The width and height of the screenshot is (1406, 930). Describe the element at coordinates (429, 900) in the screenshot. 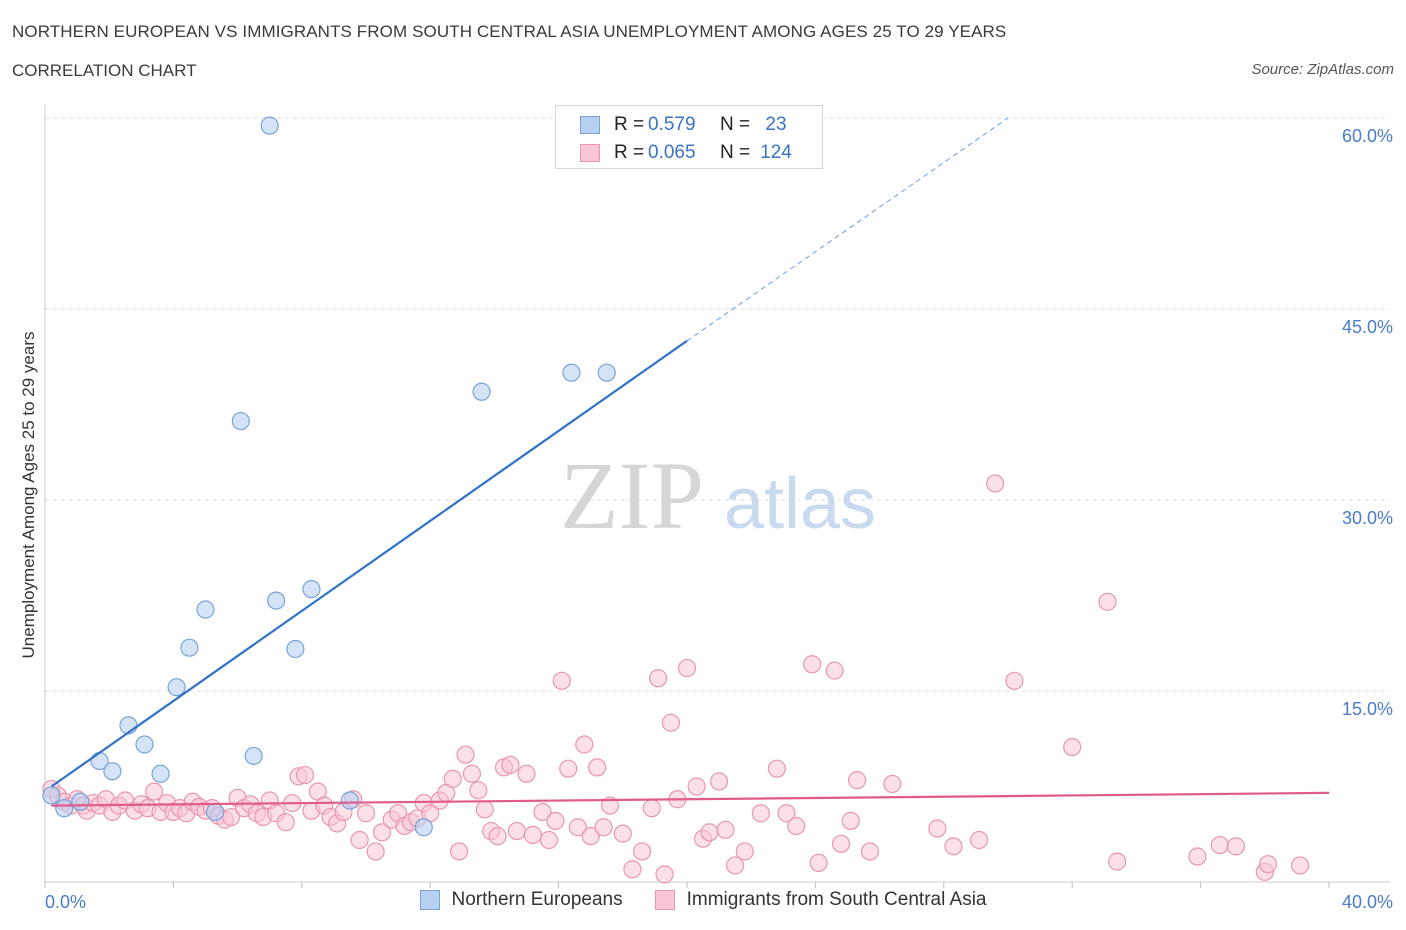

I see `blue-swatch` at that location.